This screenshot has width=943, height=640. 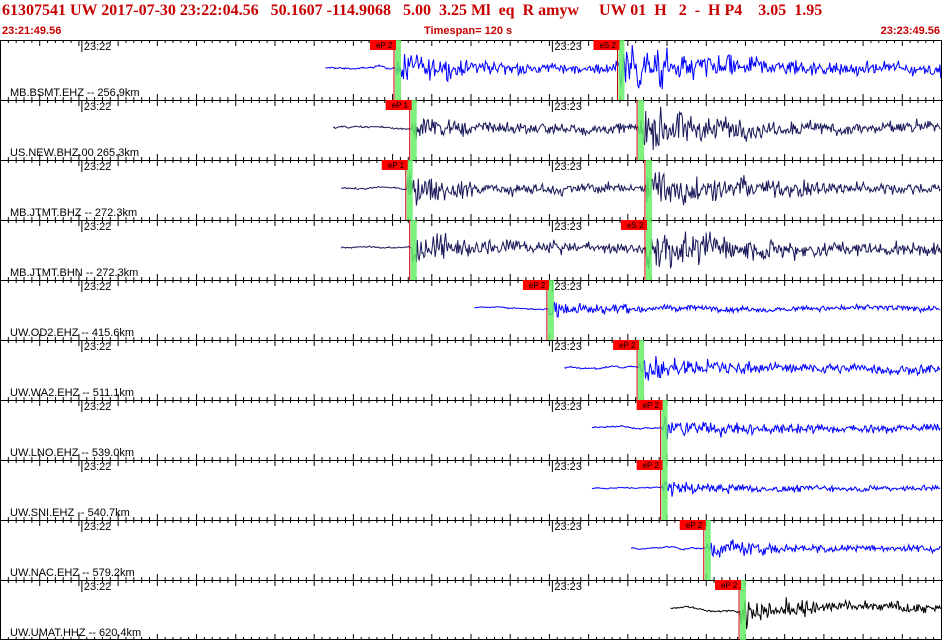 What do you see at coordinates (72, 333) in the screenshot?
I see `station-label: UW.OD2.EHZ -- 415.6km` at bounding box center [72, 333].